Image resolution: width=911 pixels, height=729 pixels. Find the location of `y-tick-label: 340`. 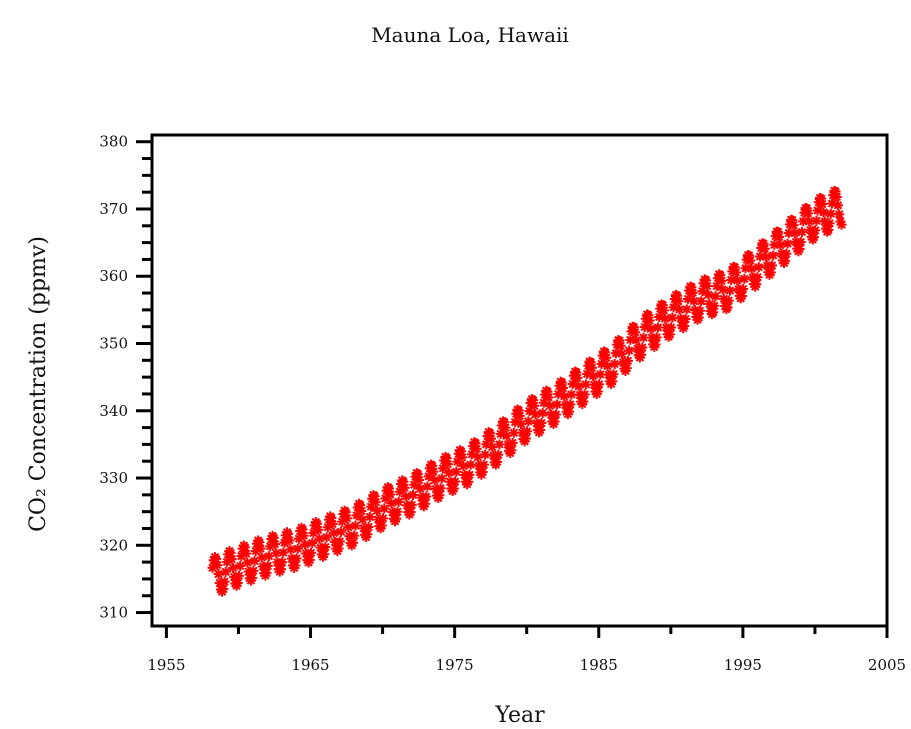

y-tick-label: 340 is located at coordinates (113, 411).